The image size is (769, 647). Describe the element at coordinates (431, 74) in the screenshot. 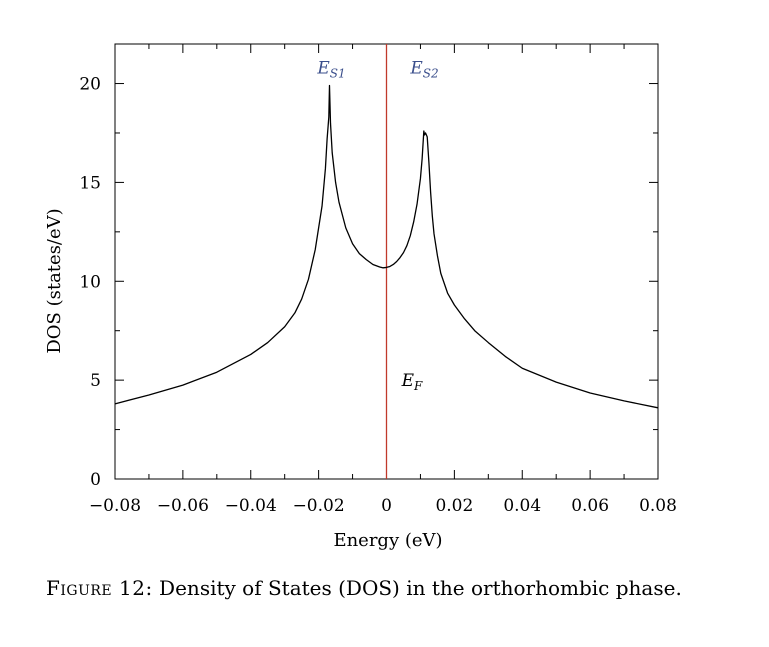

I see `annotation-subscript: S2` at that location.